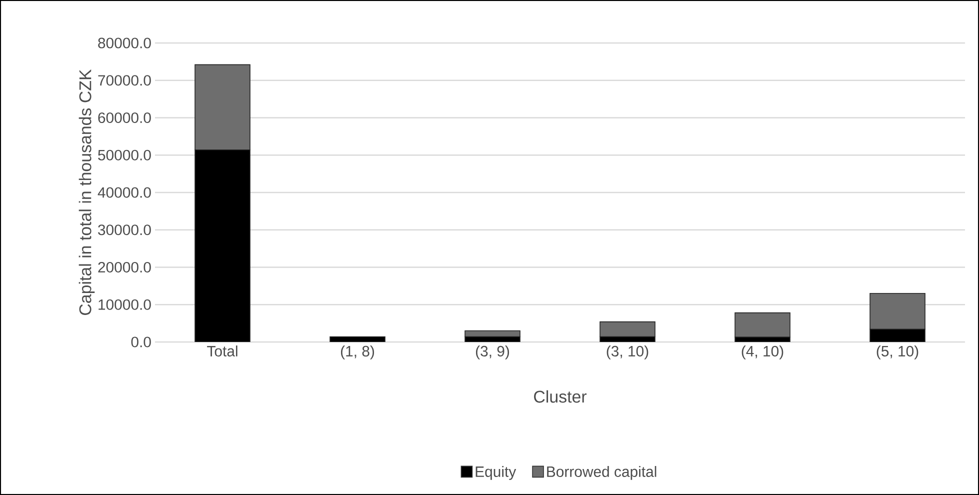  Describe the element at coordinates (601, 473) in the screenshot. I see `legend-label: Borrowed capital` at that location.